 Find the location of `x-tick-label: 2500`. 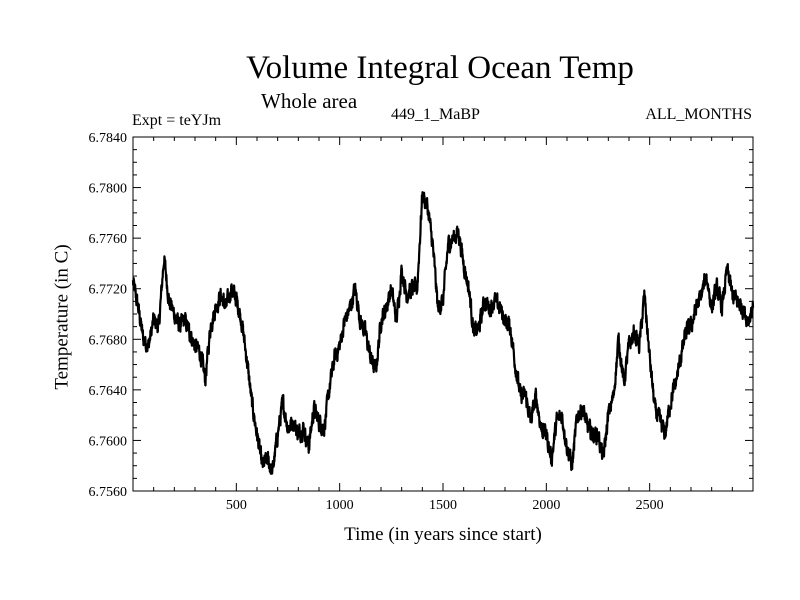

x-tick-label: 2500 is located at coordinates (650, 505).